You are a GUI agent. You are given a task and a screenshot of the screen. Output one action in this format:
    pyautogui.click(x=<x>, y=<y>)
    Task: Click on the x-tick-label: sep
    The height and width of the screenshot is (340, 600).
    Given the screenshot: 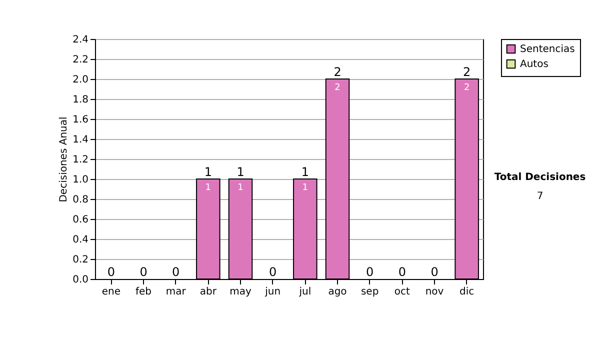 What is the action you would take?
    pyautogui.click(x=369, y=292)
    